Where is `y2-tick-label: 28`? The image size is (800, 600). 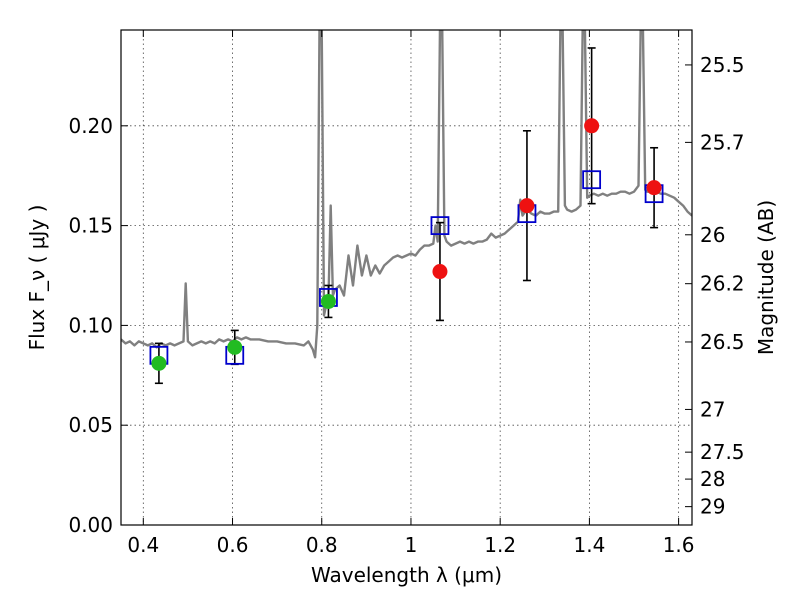
y2-tick-label: 28 is located at coordinates (712, 479).